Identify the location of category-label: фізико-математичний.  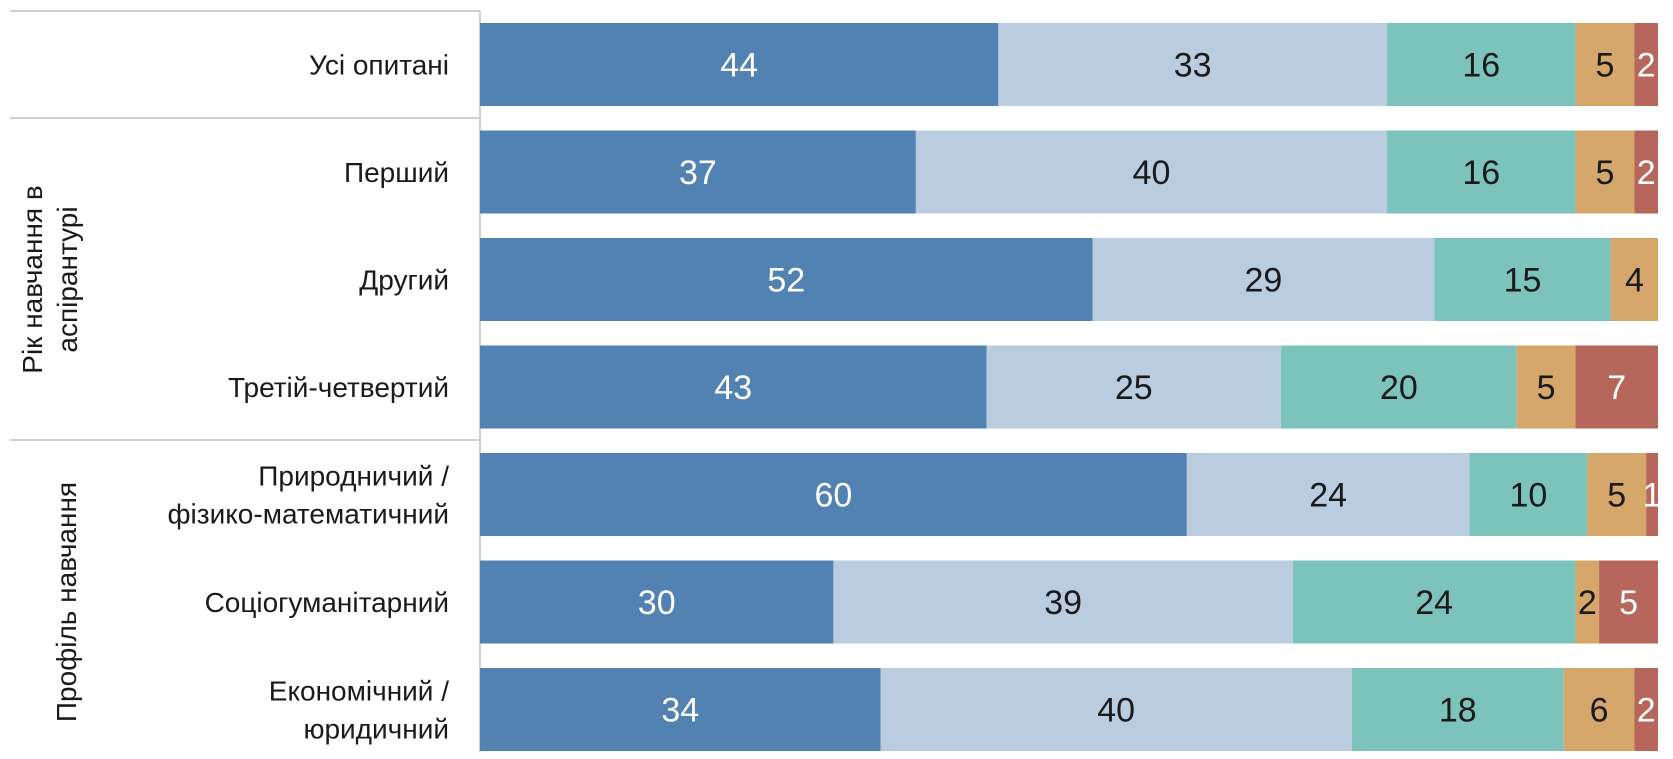
(309, 514).